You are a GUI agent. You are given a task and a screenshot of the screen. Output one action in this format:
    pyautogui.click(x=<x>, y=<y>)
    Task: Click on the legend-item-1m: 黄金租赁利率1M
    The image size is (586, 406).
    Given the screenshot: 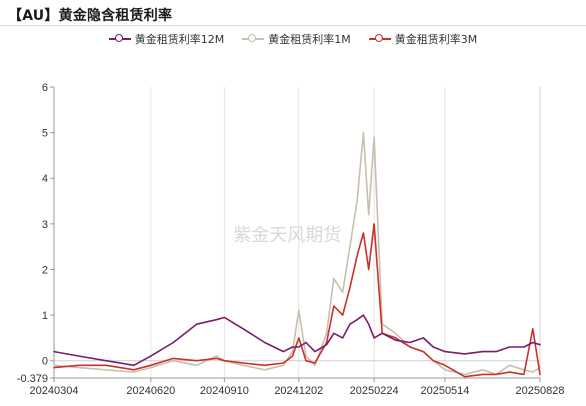 What is the action you would take?
    pyautogui.click(x=296, y=39)
    